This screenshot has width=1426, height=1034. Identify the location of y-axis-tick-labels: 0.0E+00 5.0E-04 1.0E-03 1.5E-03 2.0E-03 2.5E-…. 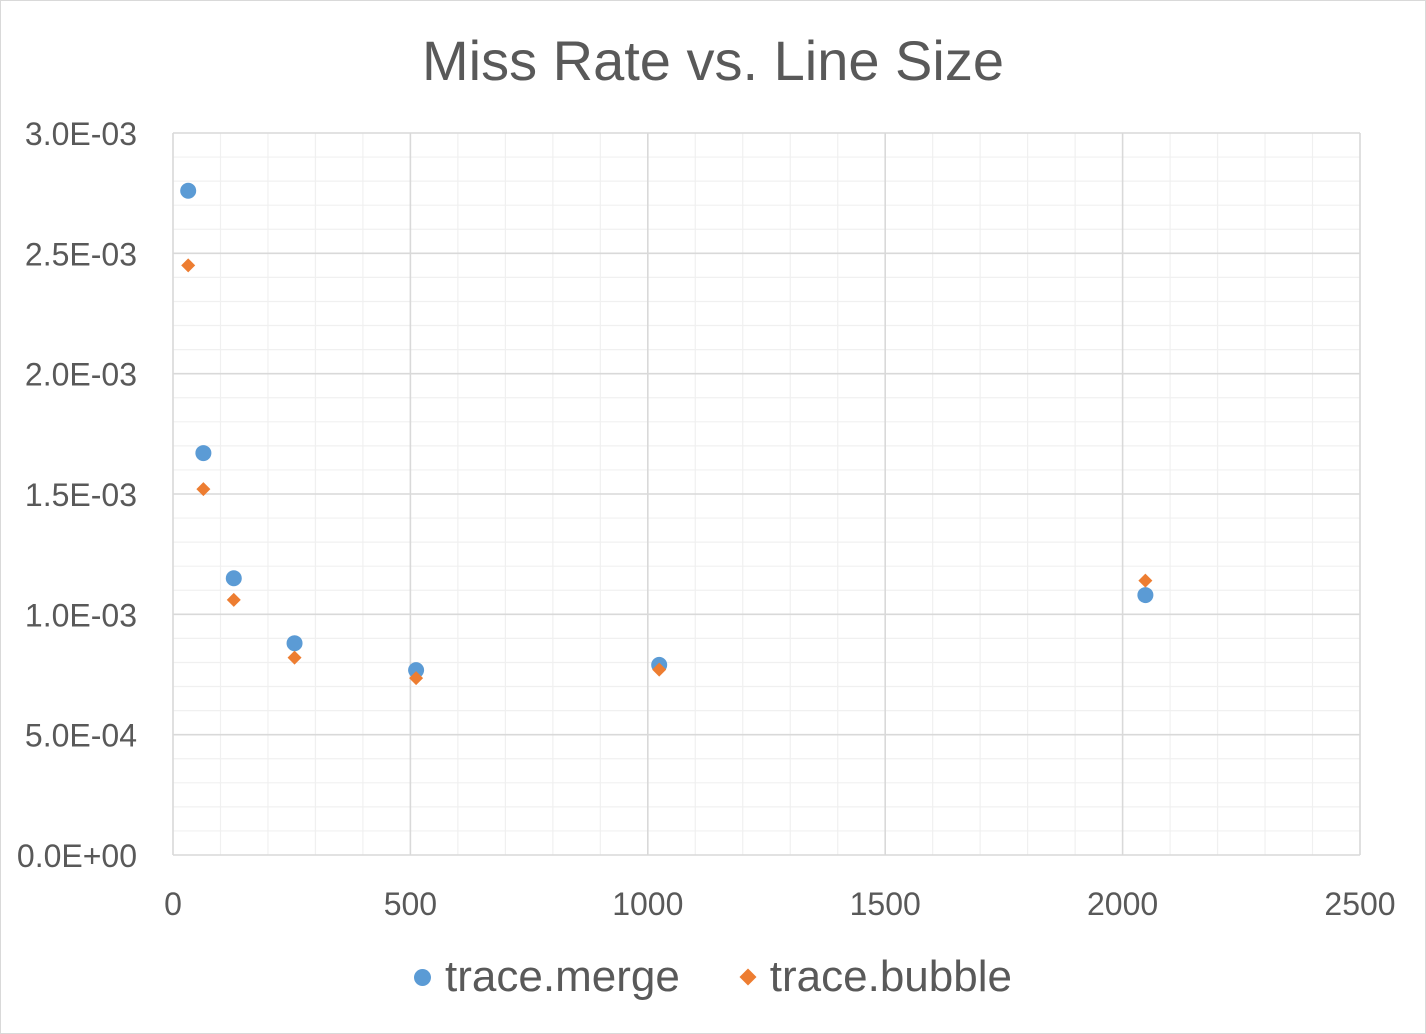
(77, 495).